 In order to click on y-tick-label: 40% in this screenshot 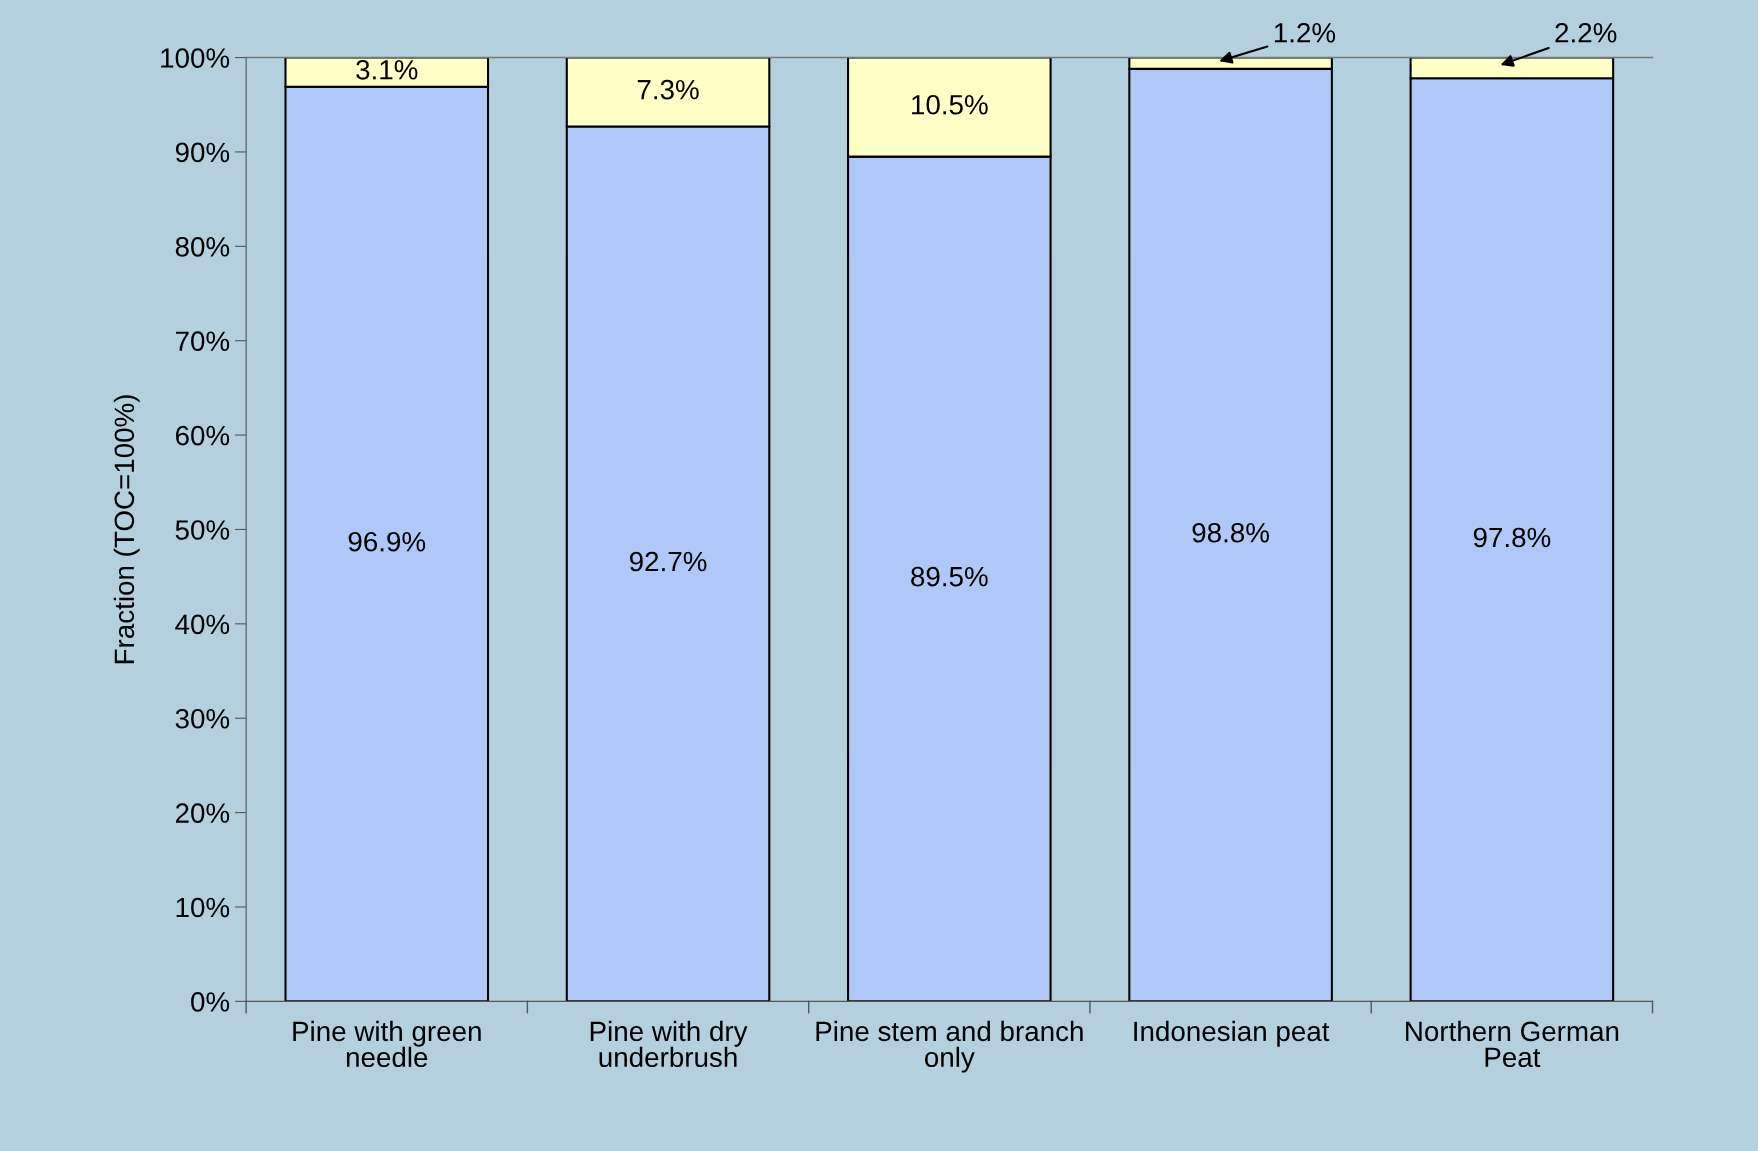, I will do `click(202, 624)`.